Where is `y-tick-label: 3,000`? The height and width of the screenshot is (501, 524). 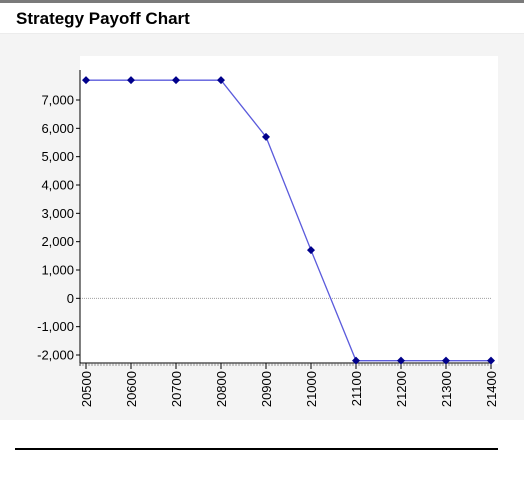
y-tick-label: 3,000 is located at coordinates (57, 213).